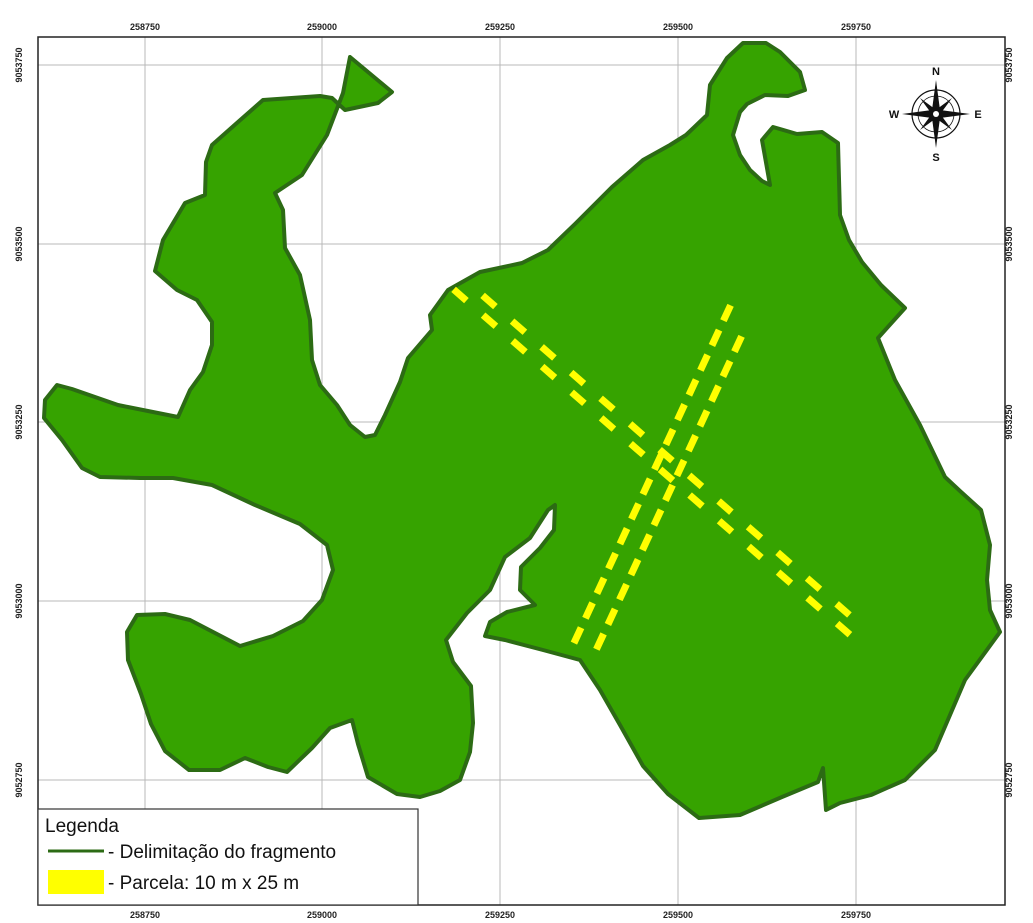 This screenshot has width=1033, height=923. What do you see at coordinates (935, 158) in the screenshot?
I see `compass-s-label: S` at bounding box center [935, 158].